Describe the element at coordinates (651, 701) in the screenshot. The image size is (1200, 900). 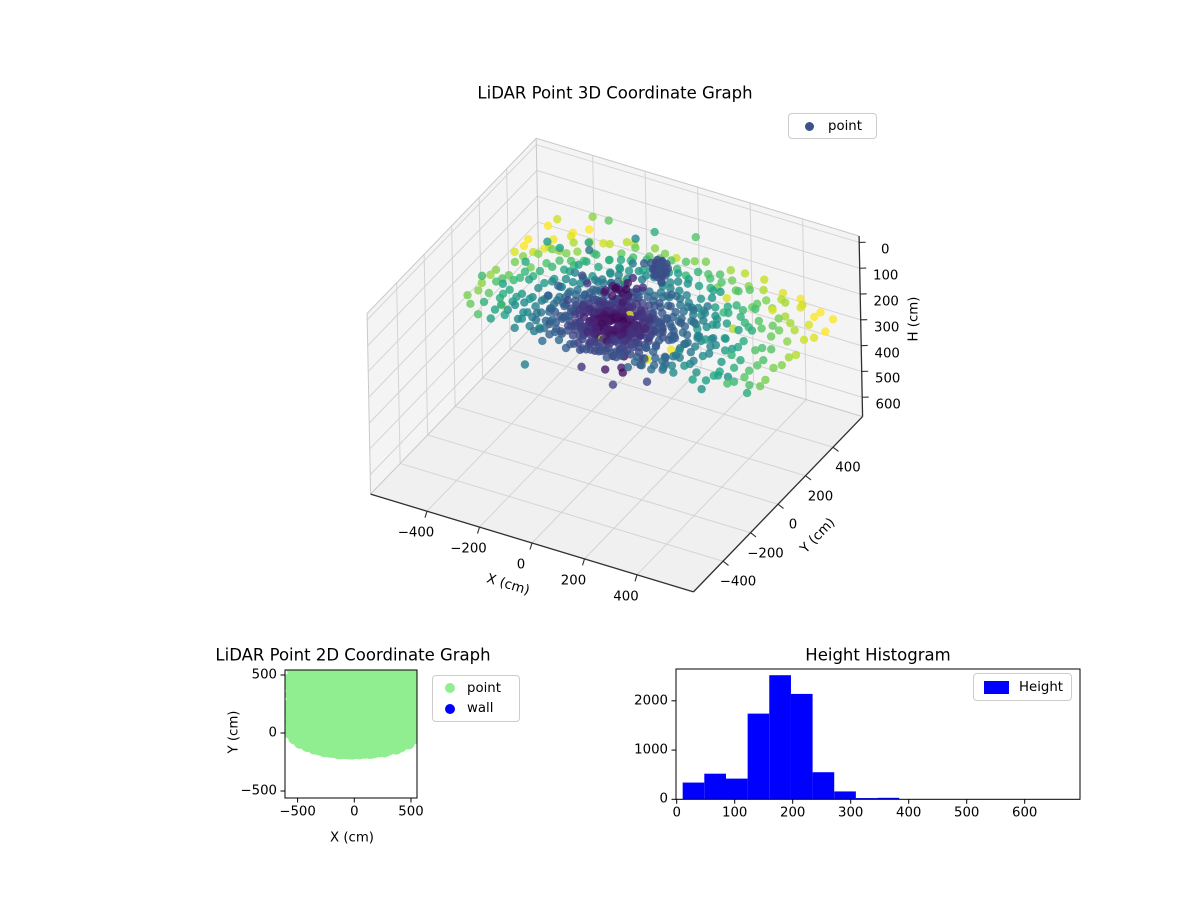
I see `tick-label: 2000` at that location.